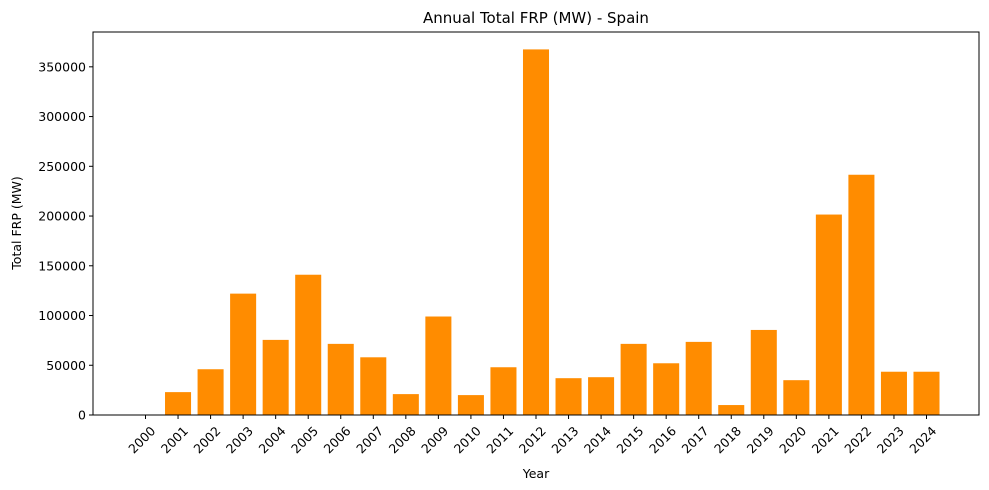 This screenshot has width=989, height=490. Describe the element at coordinates (695, 439) in the screenshot. I see `x-tick-label: 2017` at that location.